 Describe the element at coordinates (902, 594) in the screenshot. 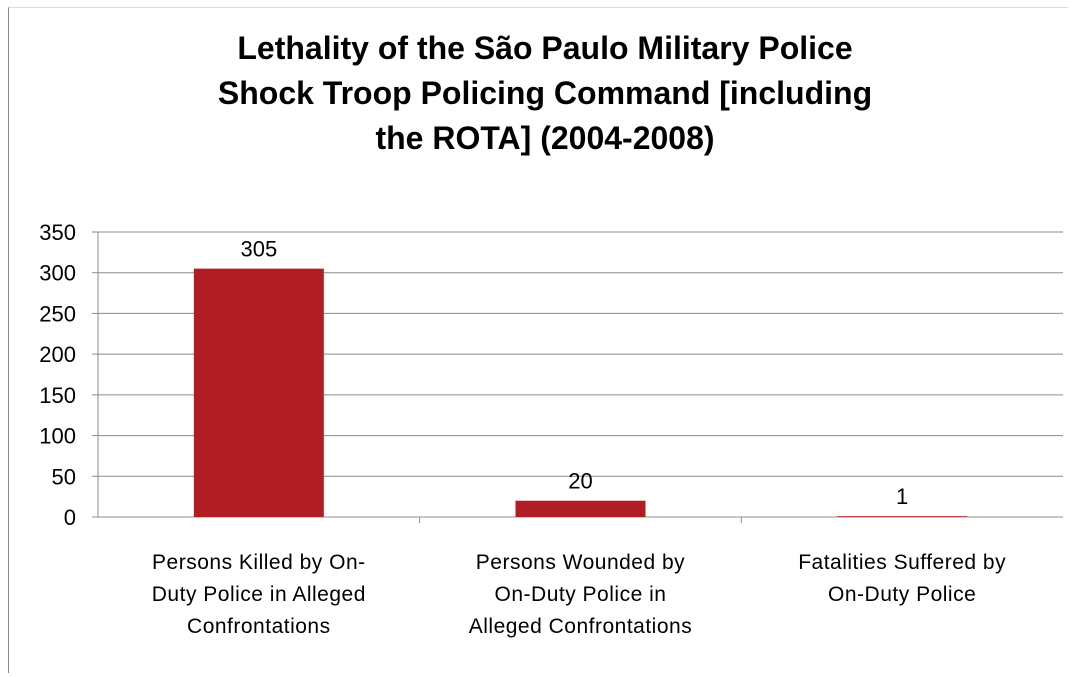

I see `x-category-label-line: On-Duty Police` at that location.